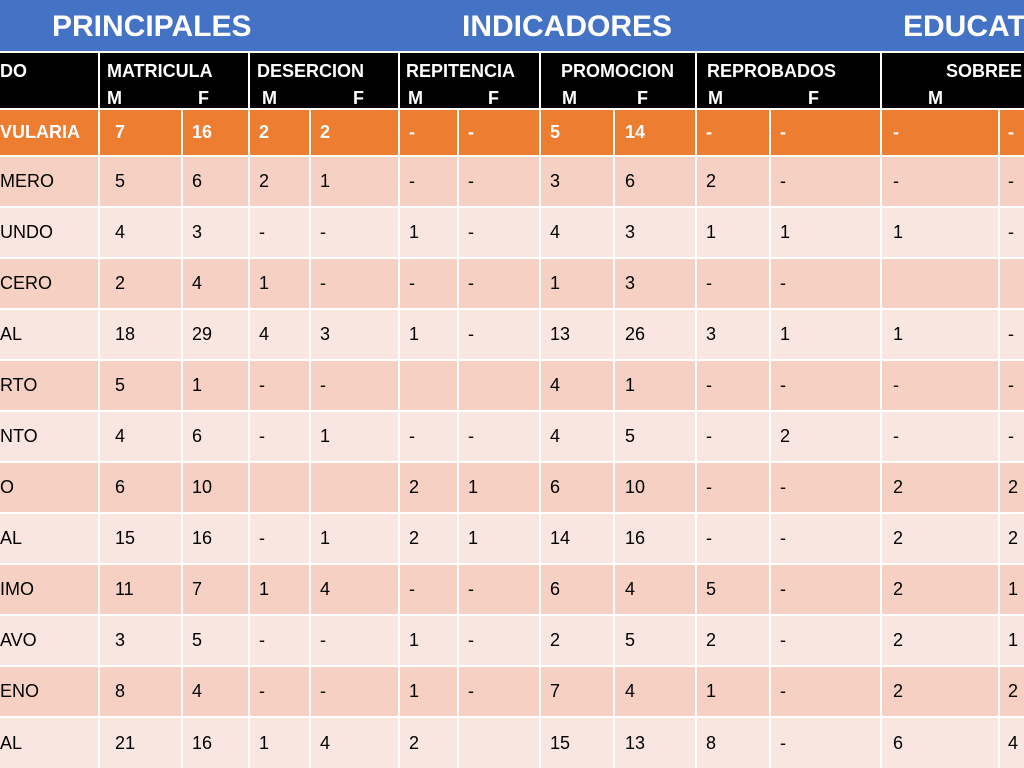 This screenshot has height=768, width=1024. What do you see at coordinates (578, 743) in the screenshot?
I see `table-cell: 15` at bounding box center [578, 743].